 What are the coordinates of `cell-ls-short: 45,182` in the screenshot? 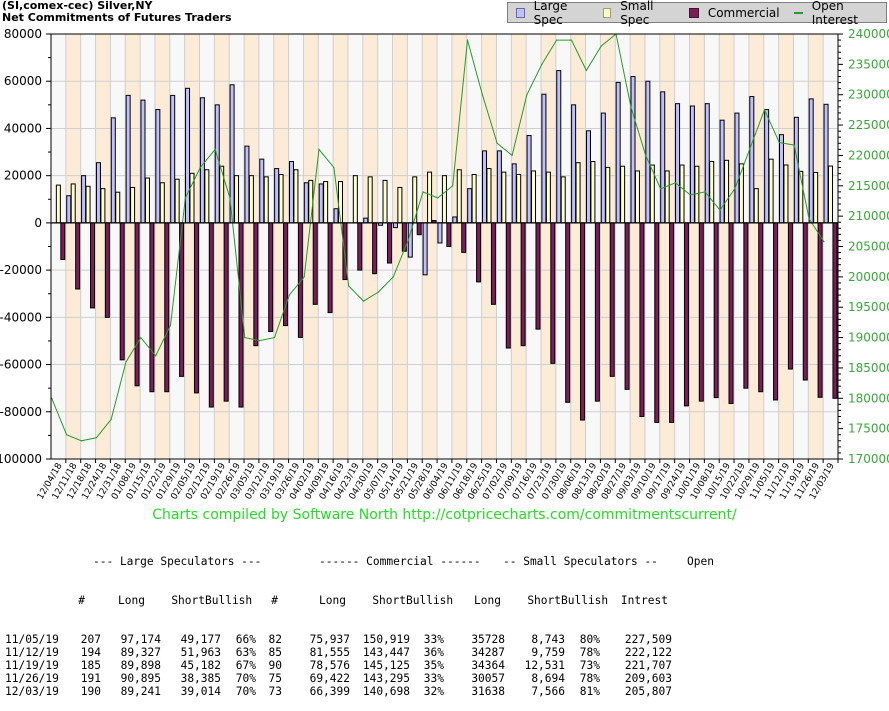 It's located at (200, 665).